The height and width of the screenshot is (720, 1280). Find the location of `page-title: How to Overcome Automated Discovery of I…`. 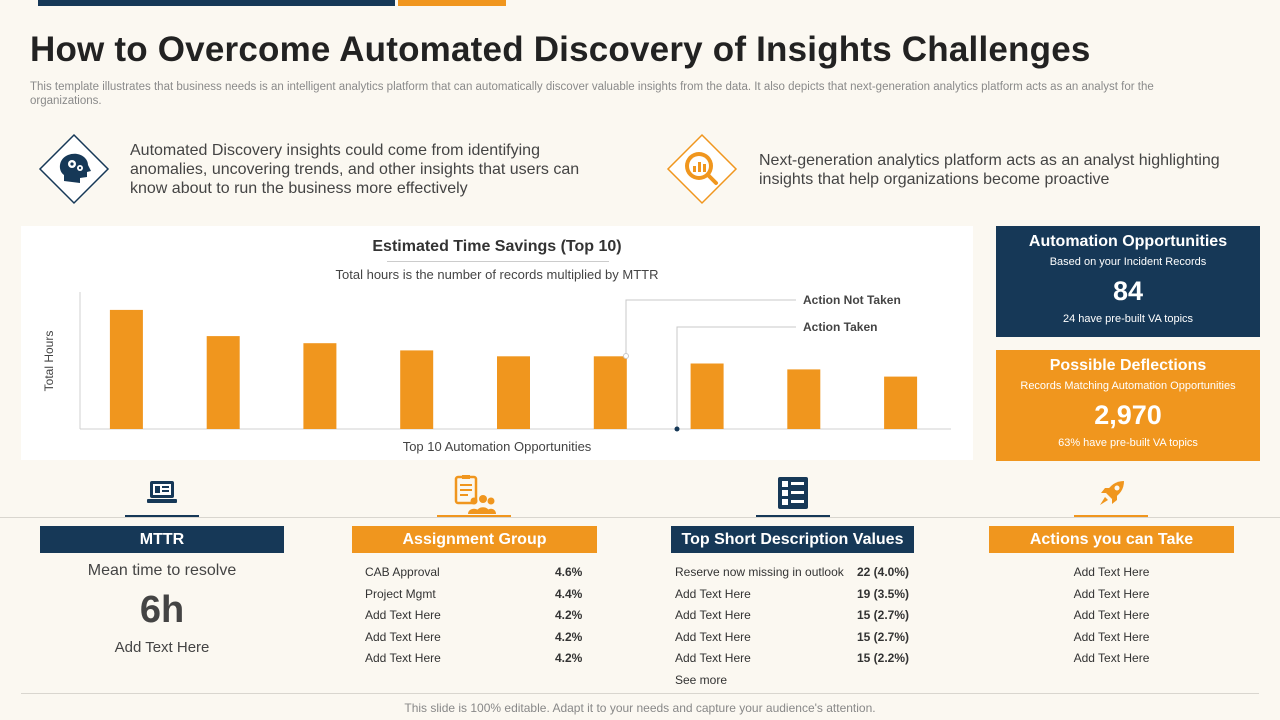

page-title: How to Overcome Automated Discovery of I… is located at coordinates (560, 49).